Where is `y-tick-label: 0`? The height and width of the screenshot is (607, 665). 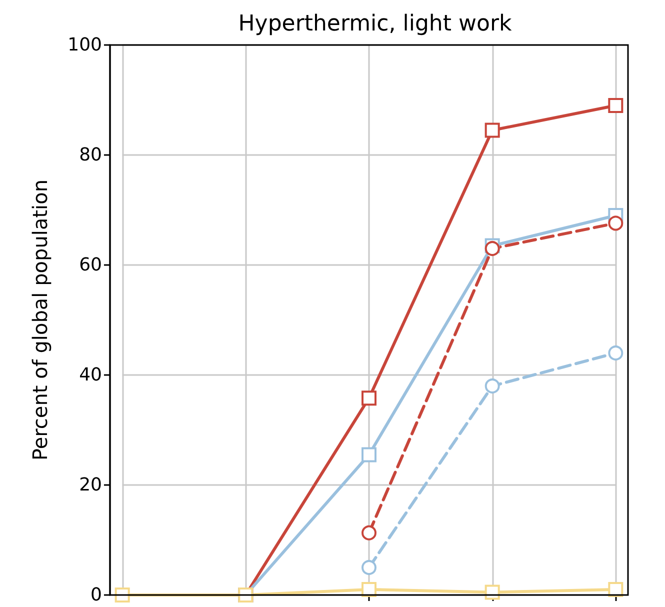
y-tick-label: 0 is located at coordinates (96, 595).